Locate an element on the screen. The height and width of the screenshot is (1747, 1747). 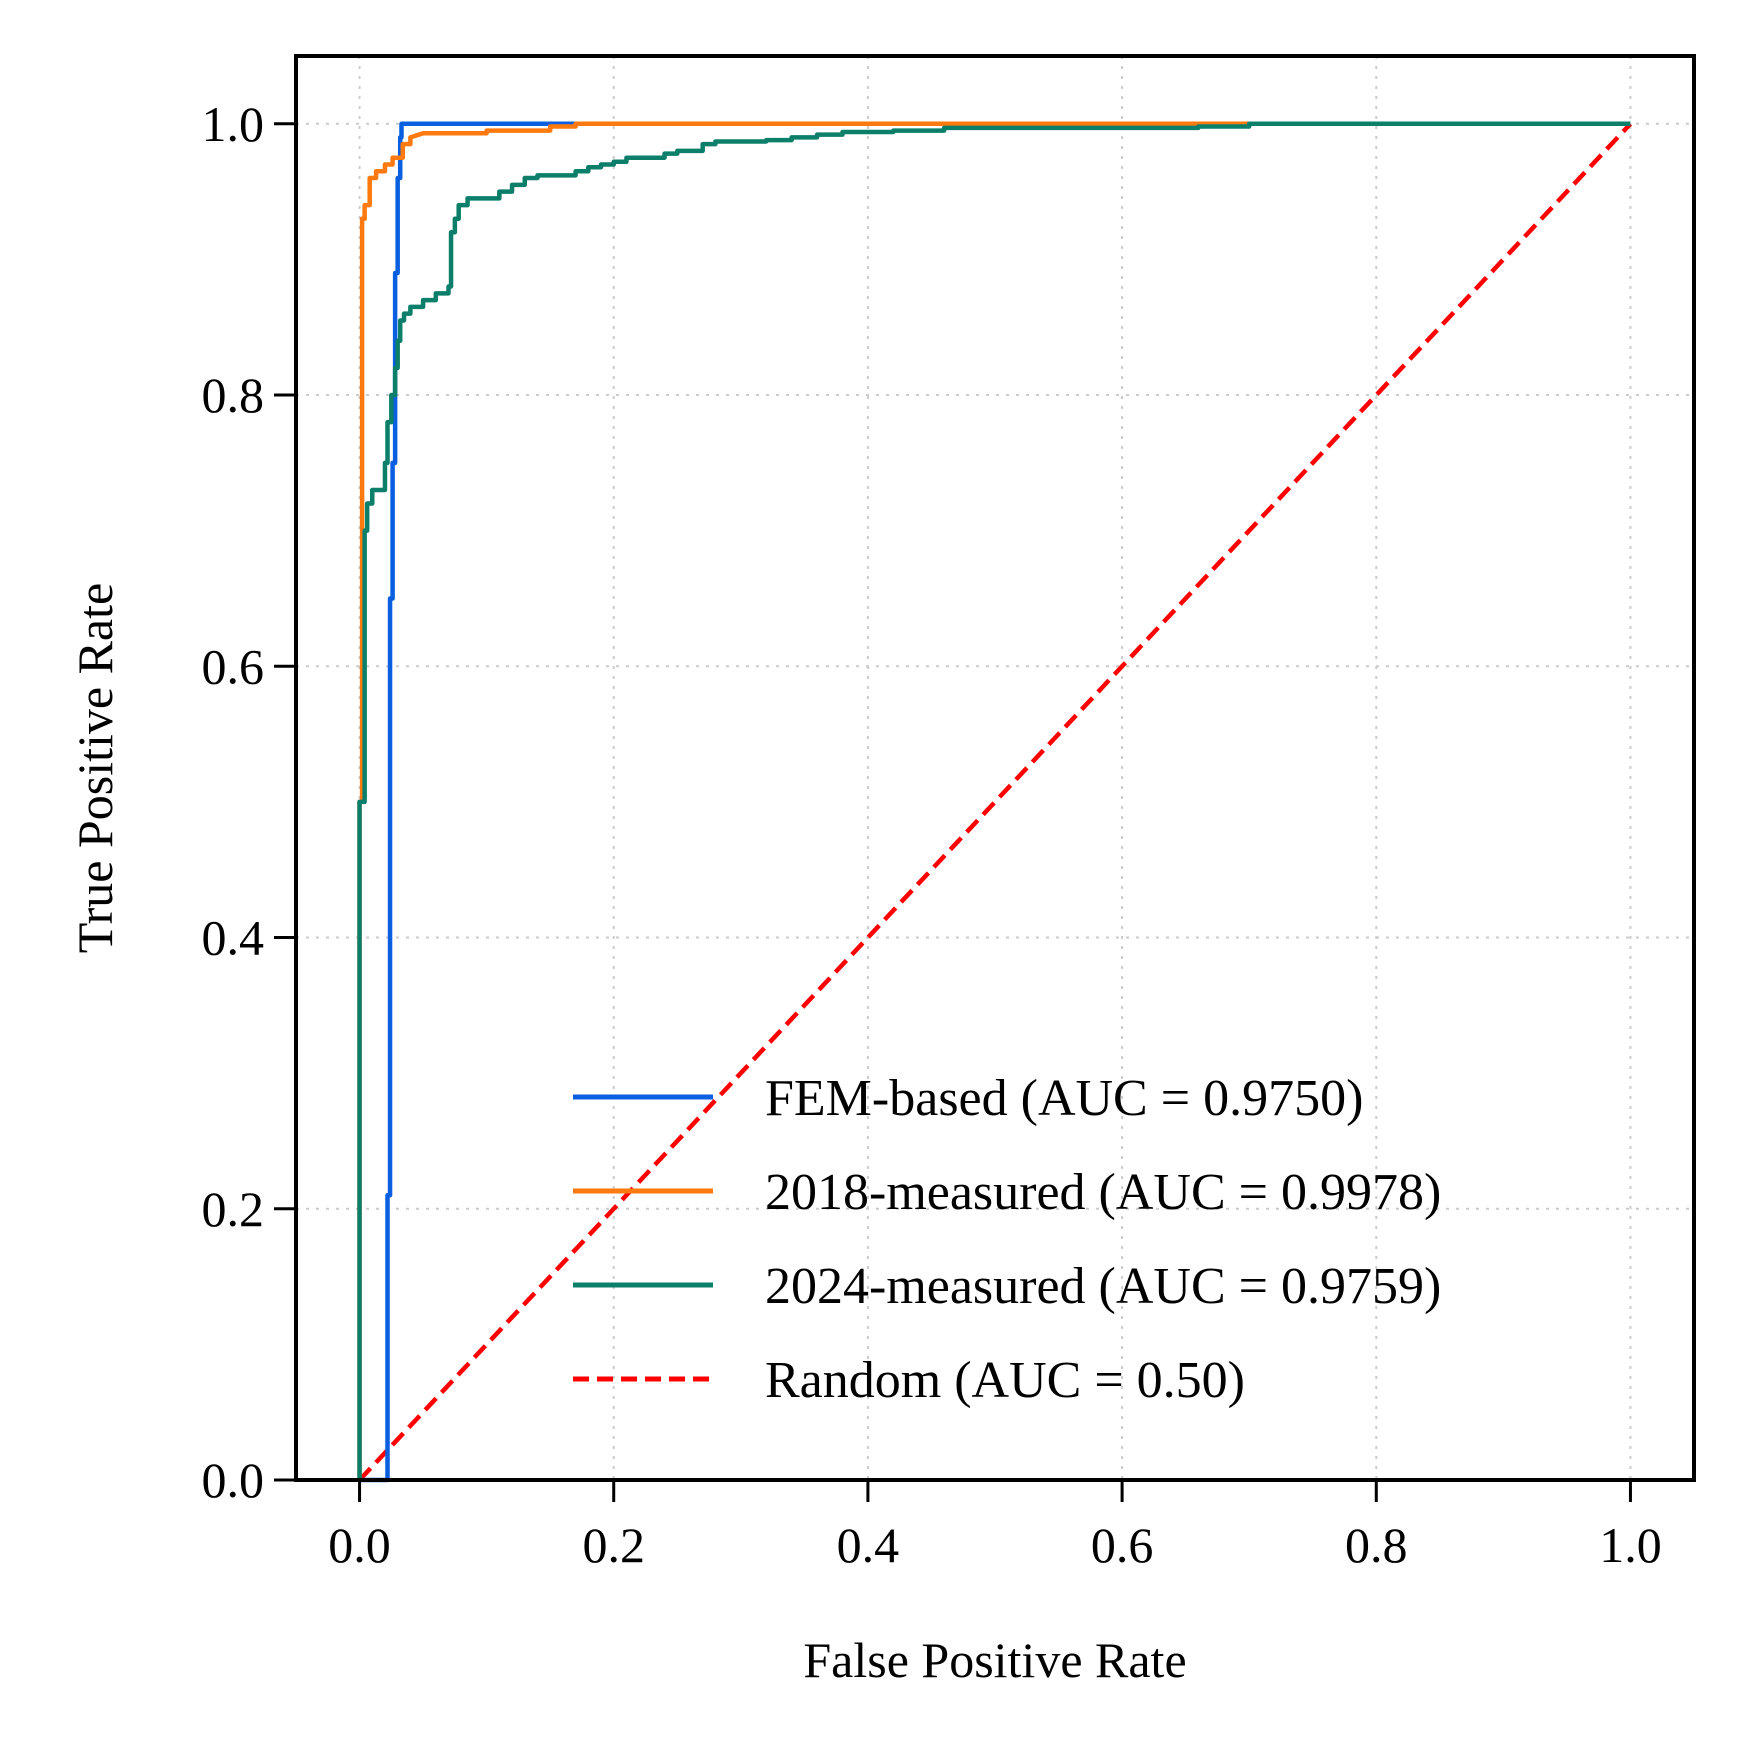
x-tick-label: 0.6 is located at coordinates (1122, 1545).